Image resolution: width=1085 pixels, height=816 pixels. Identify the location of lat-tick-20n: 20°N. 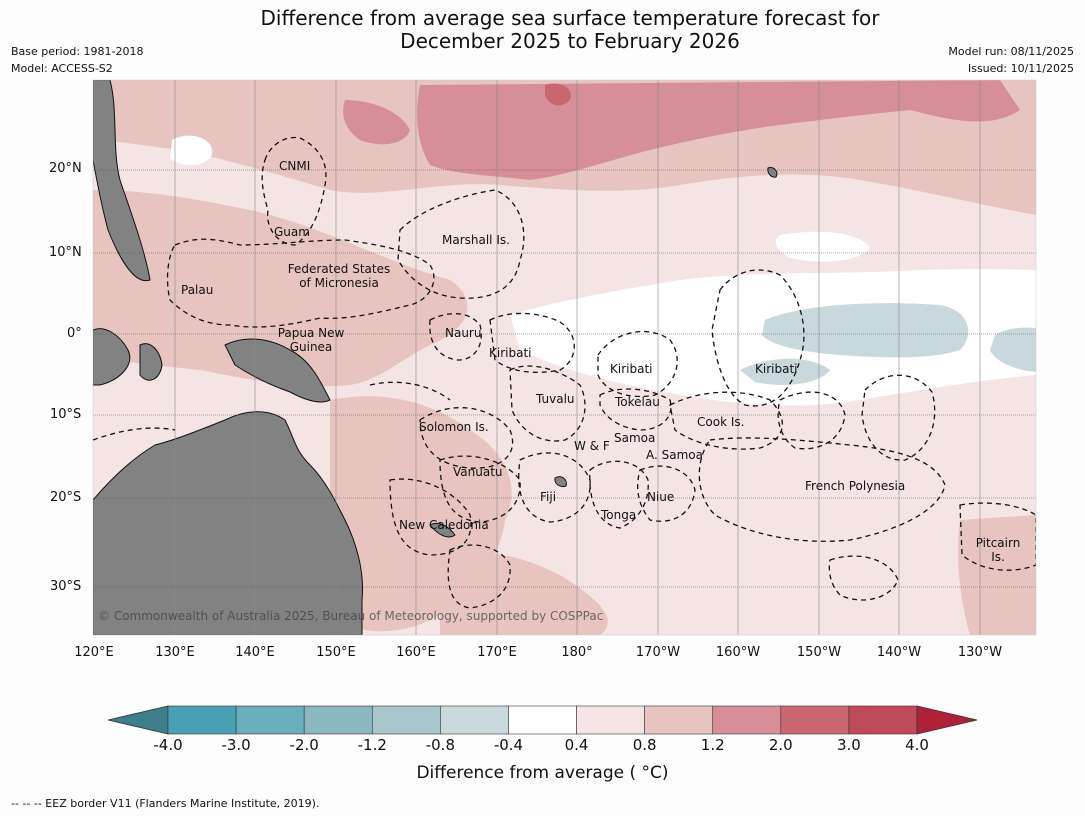
(65, 168).